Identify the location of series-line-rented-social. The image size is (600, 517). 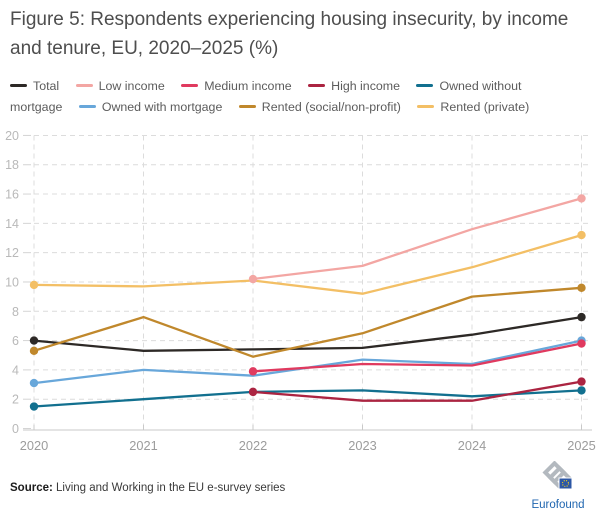
(307, 322).